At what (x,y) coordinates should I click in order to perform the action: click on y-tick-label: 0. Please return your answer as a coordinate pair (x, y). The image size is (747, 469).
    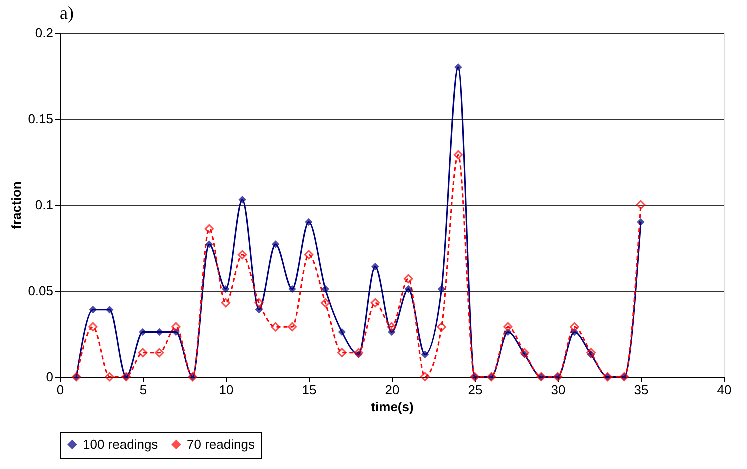
    Looking at the image, I should click on (50, 377).